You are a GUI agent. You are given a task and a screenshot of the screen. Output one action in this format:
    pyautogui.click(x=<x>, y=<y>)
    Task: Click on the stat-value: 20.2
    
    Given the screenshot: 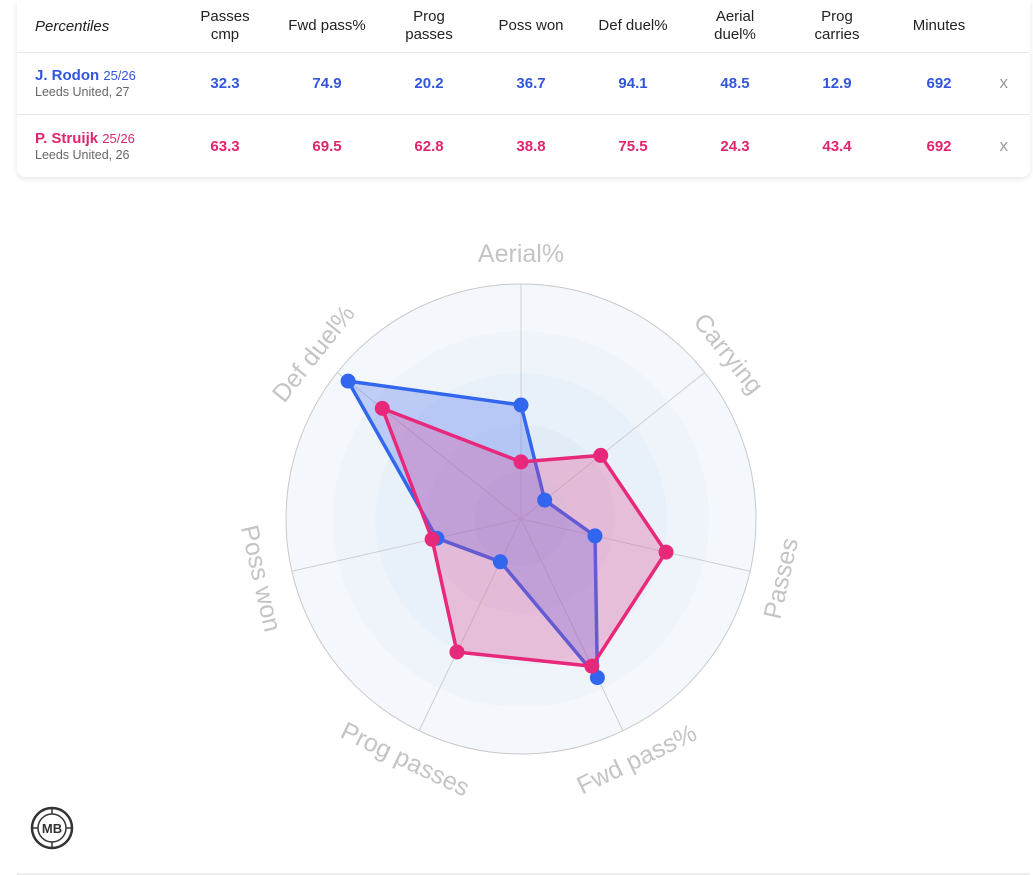 What is the action you would take?
    pyautogui.click(x=429, y=83)
    